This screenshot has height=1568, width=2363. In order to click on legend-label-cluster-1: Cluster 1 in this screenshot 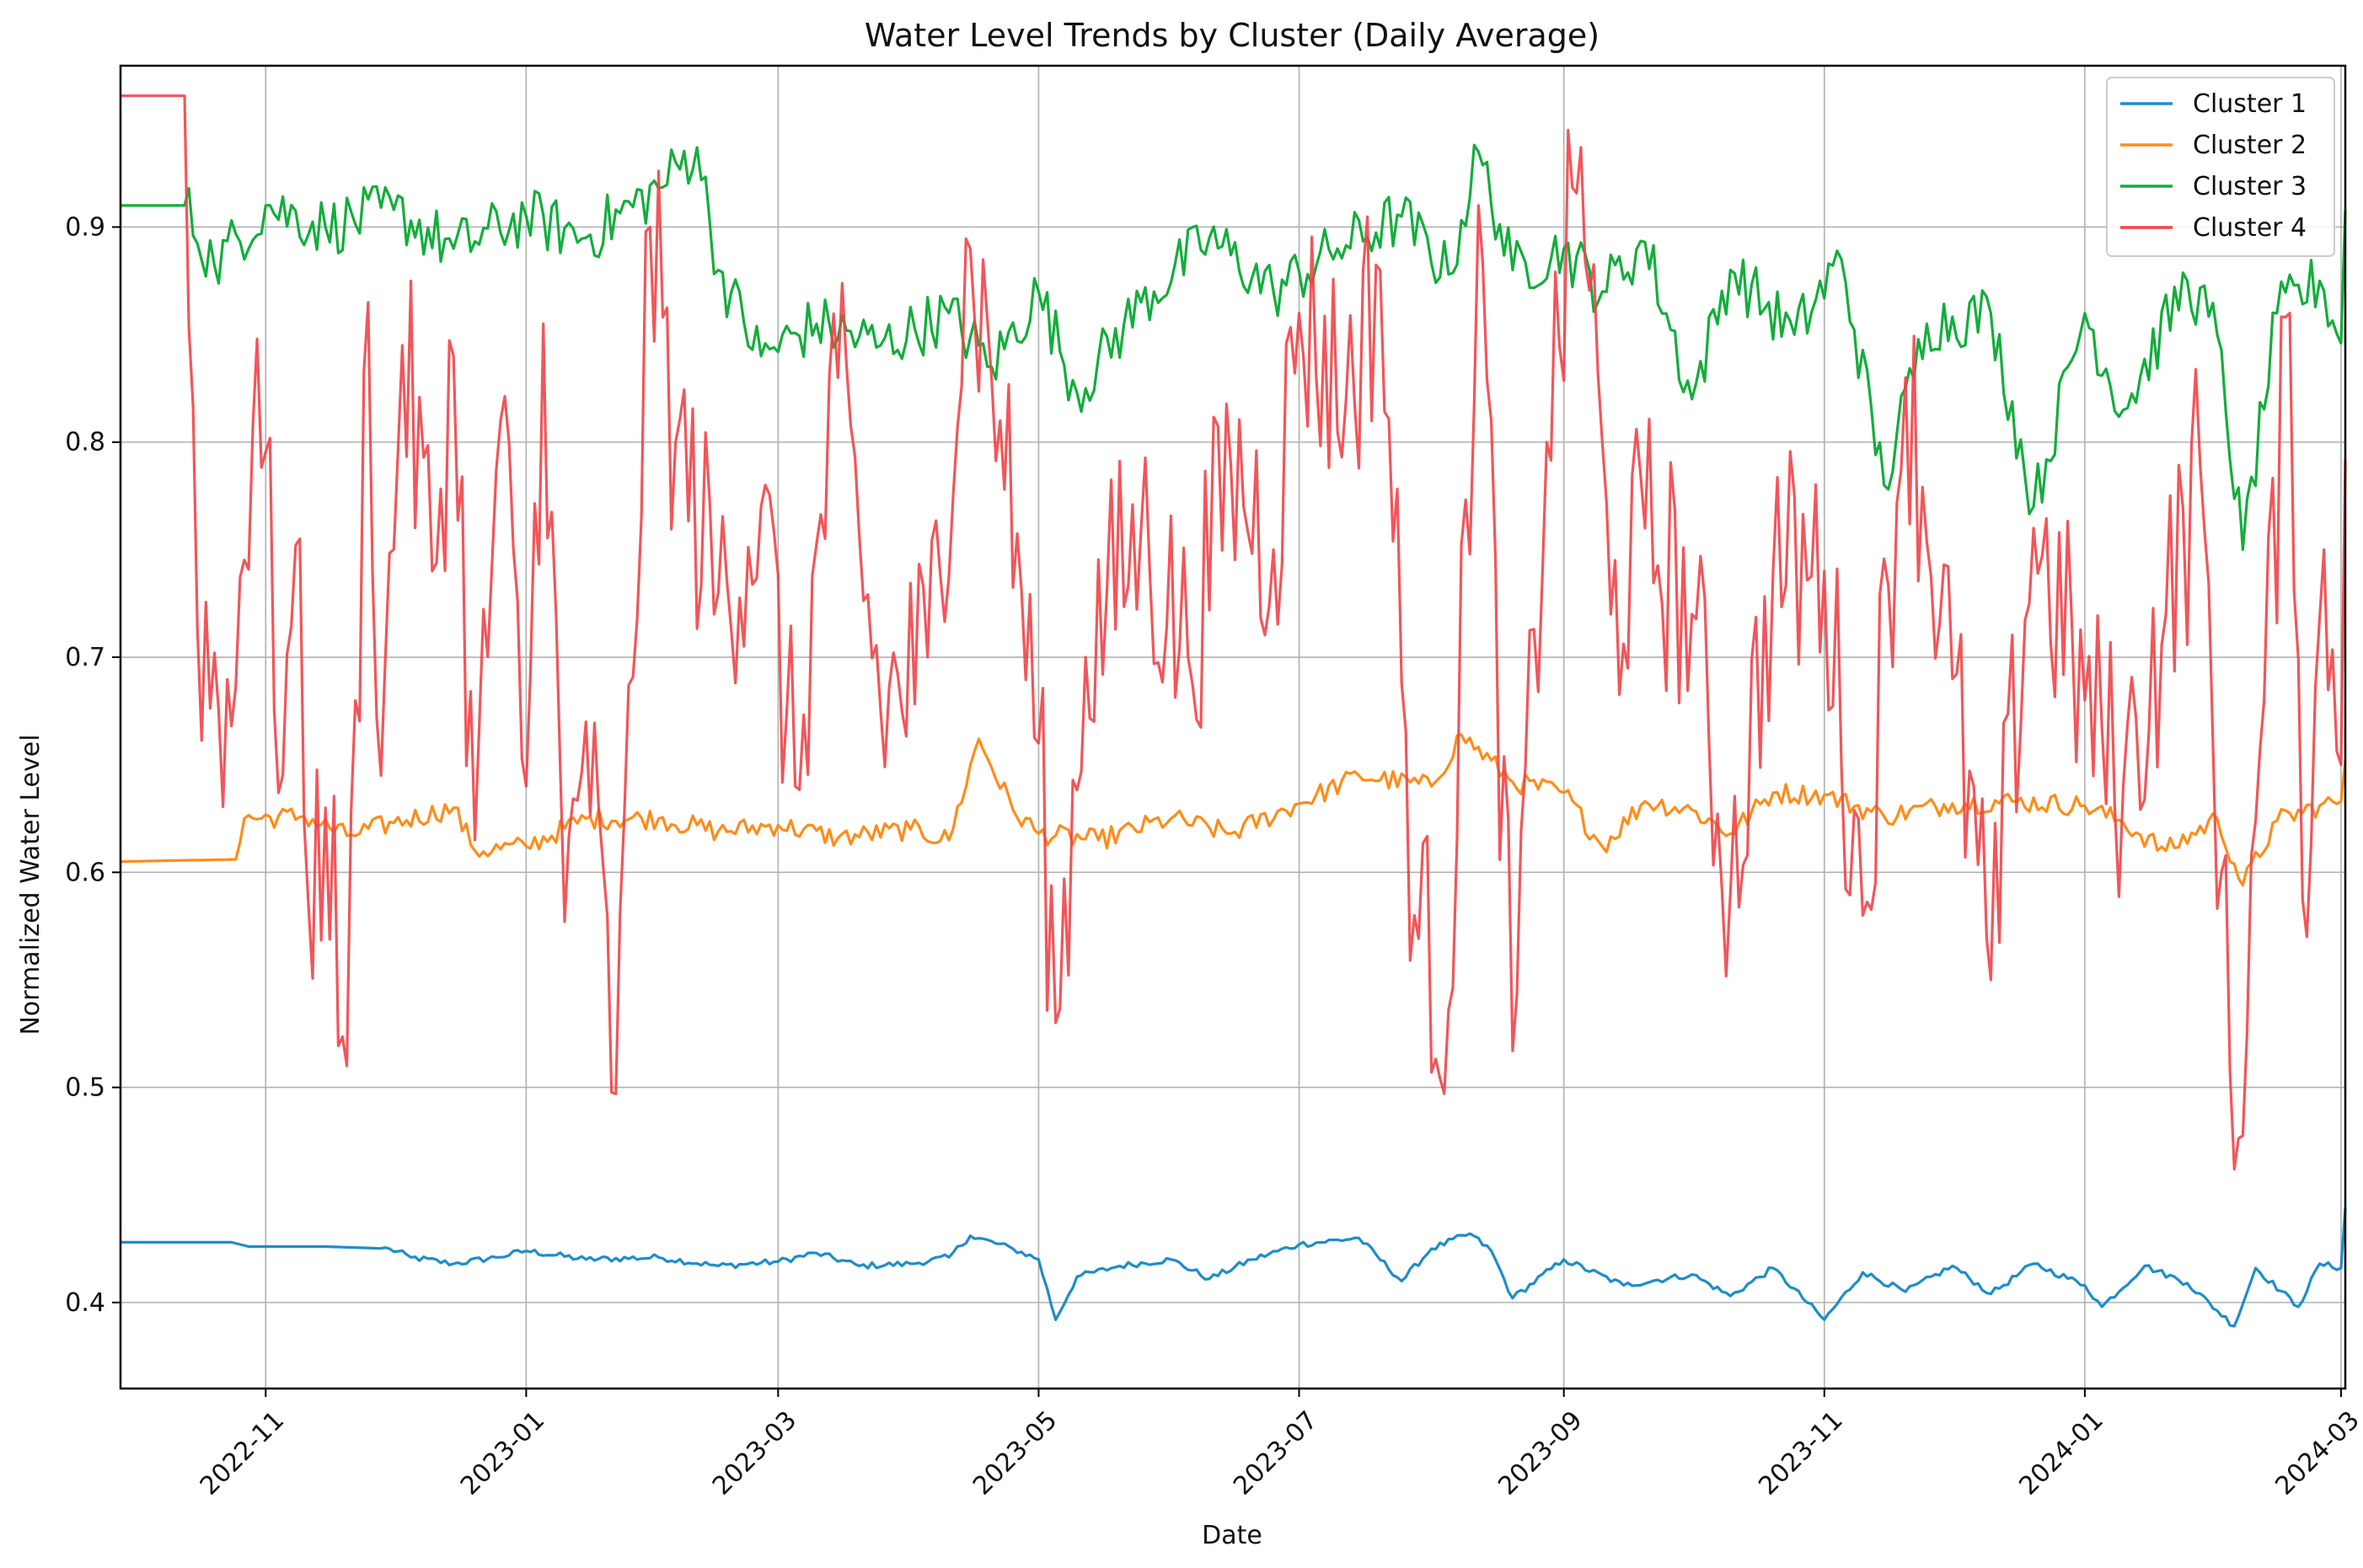, I will do `click(2250, 104)`.